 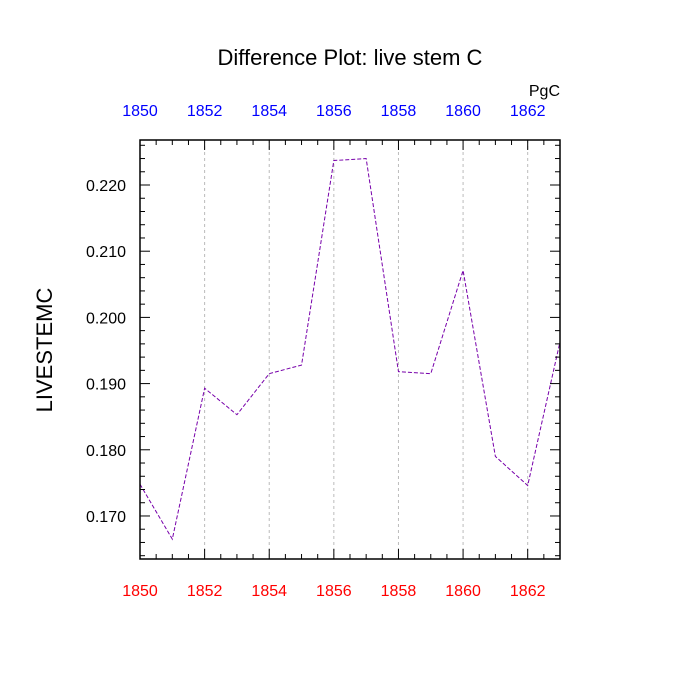 I want to click on x-tick-label-bottom-1856: 1856, so click(x=334, y=591).